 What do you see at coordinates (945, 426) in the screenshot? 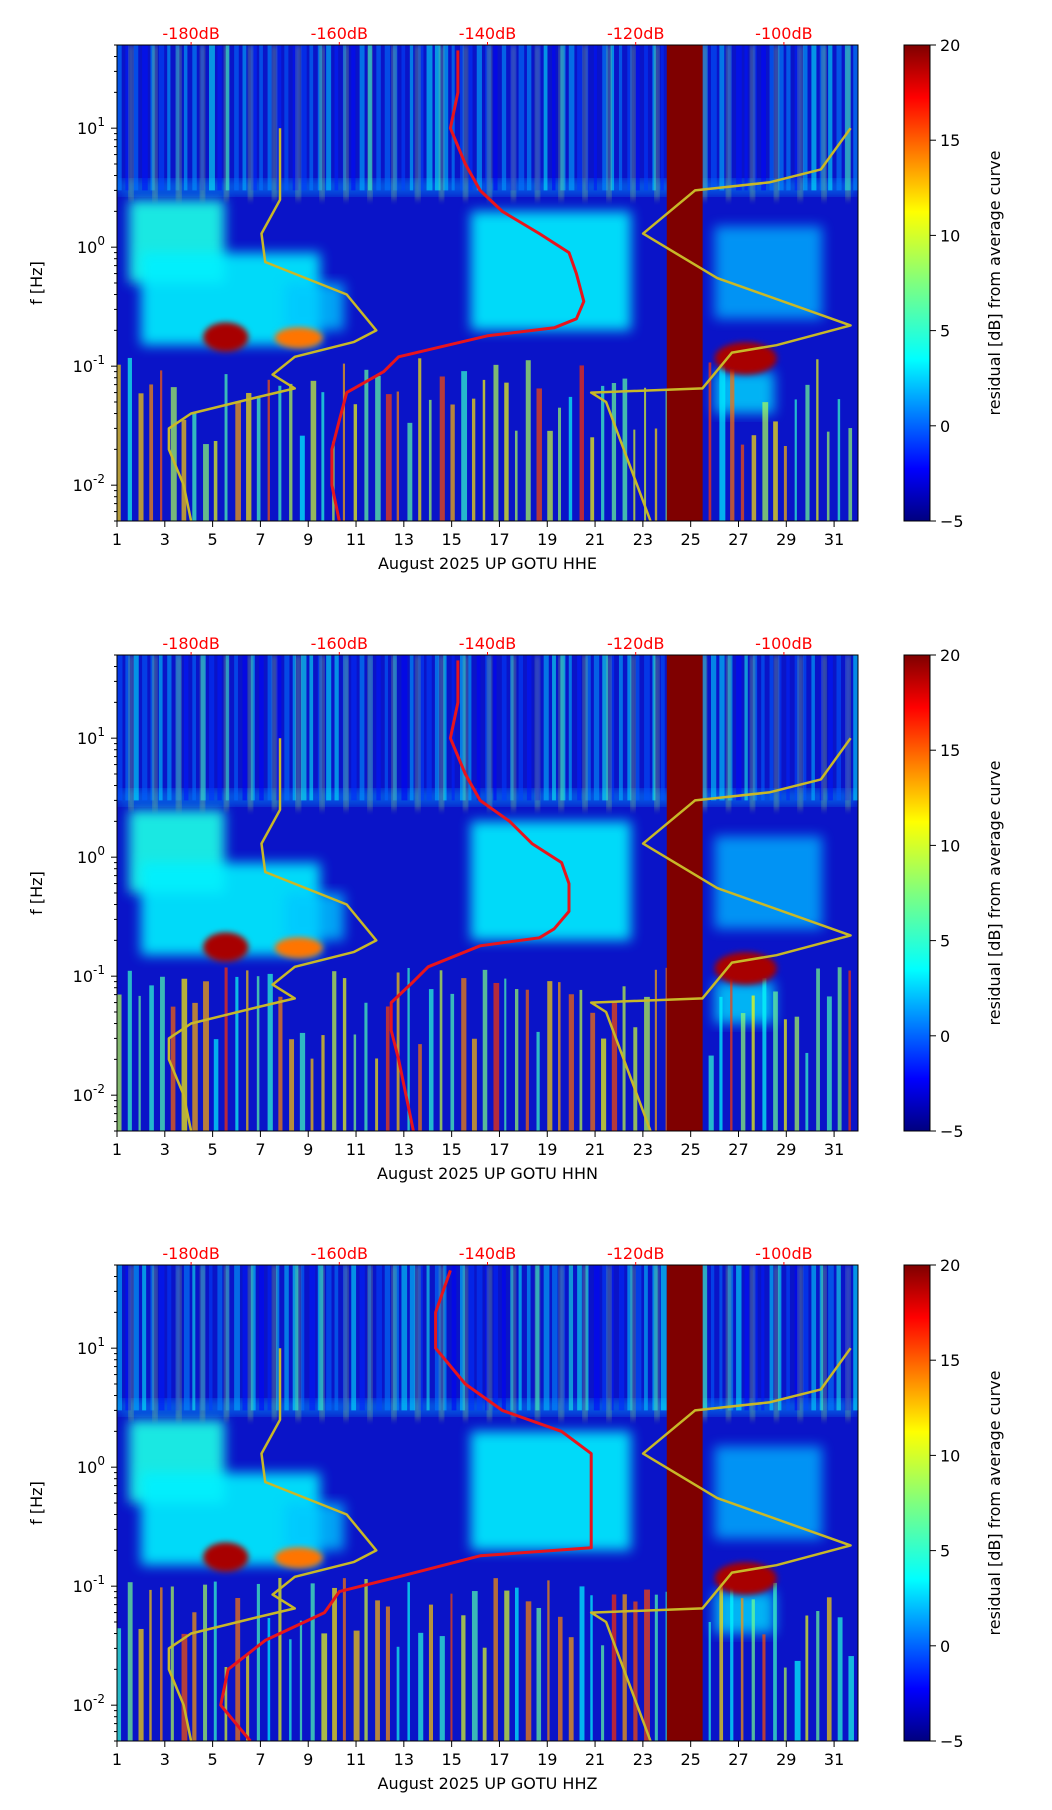
I see `colorbar-tick-label: 0` at bounding box center [945, 426].